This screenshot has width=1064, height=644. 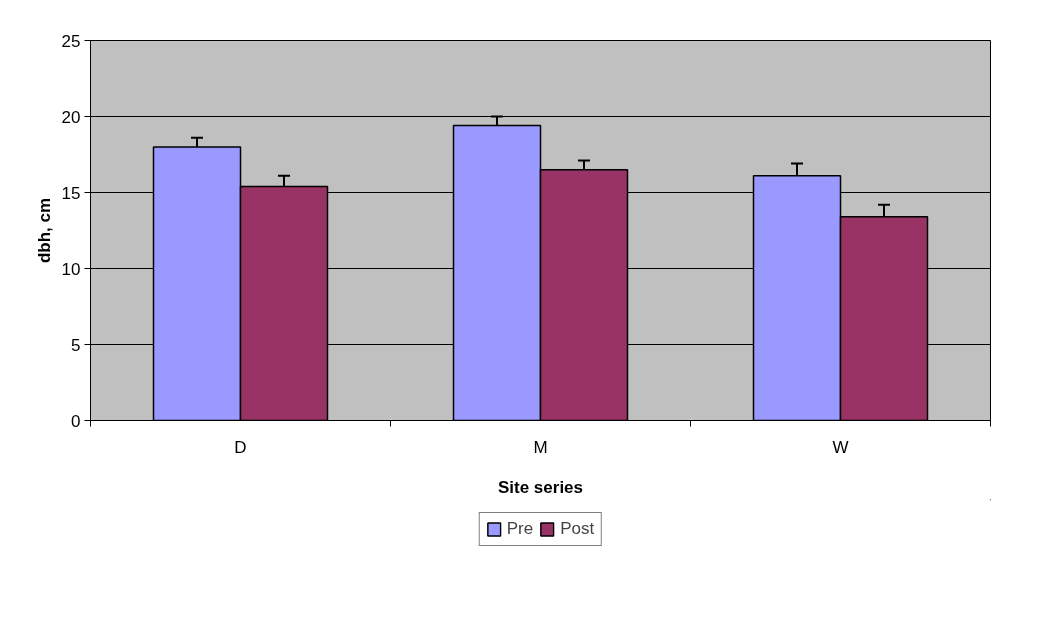 I want to click on y-tick-label: 5, so click(x=76, y=345).